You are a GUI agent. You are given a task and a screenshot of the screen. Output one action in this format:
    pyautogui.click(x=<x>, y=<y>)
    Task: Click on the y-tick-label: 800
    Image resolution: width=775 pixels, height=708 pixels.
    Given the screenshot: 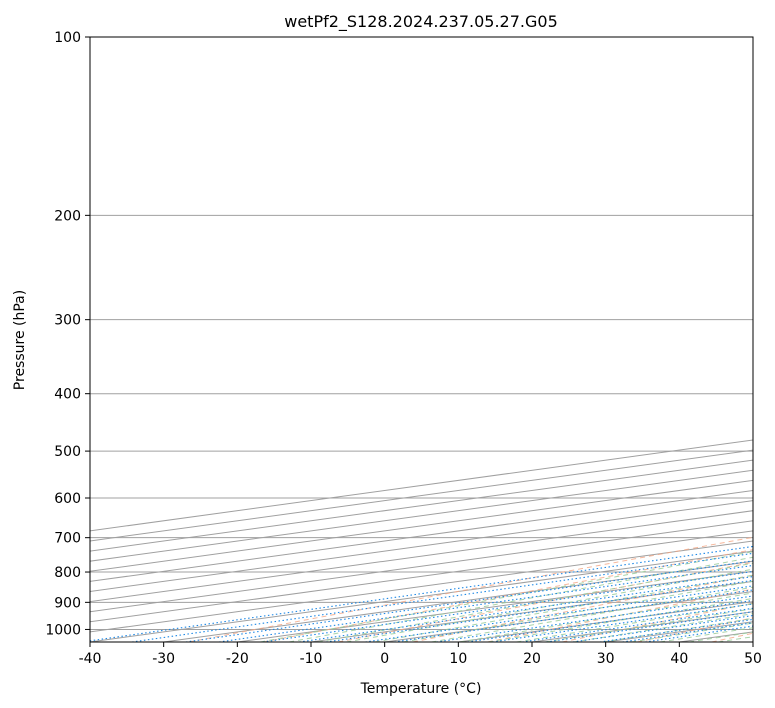 What is the action you would take?
    pyautogui.click(x=67, y=573)
    